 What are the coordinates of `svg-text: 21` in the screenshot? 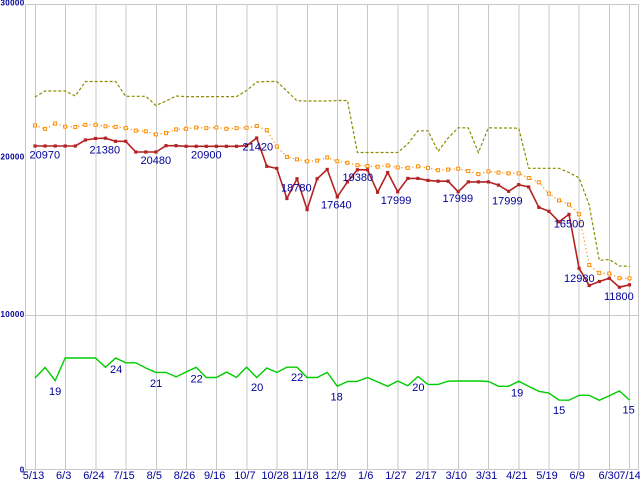 It's located at (156, 384).